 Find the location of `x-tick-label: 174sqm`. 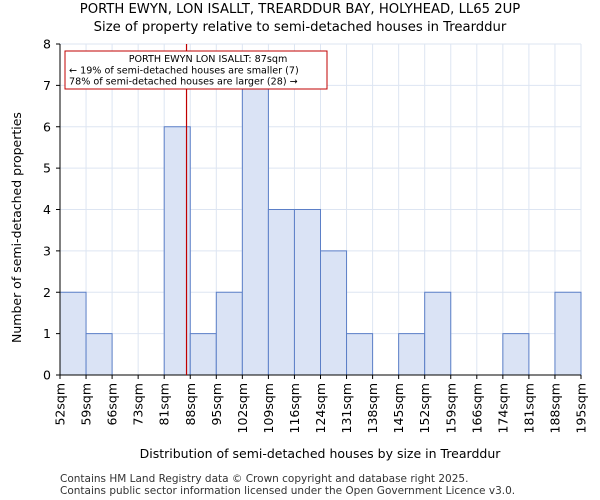

x-tick-label: 174sqm is located at coordinates (502, 408).